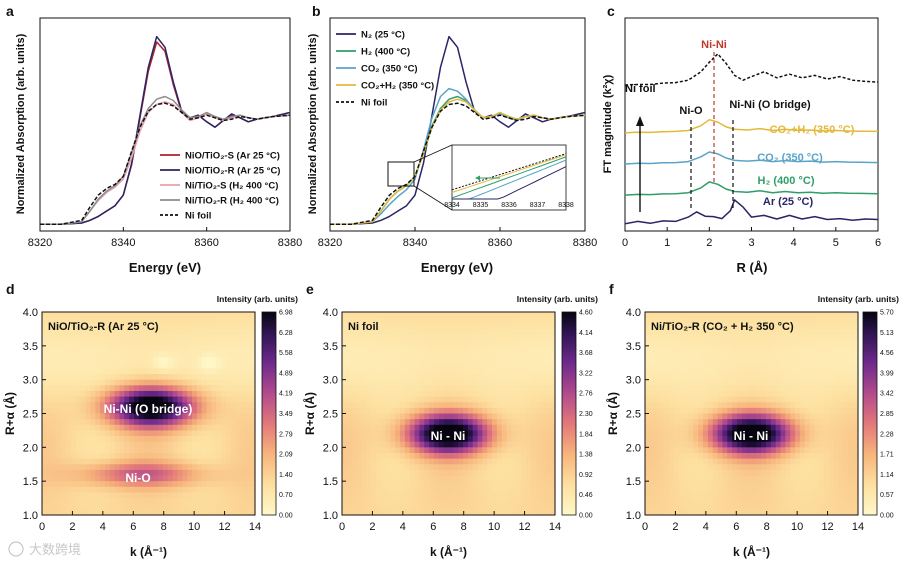 The width and height of the screenshot is (900, 565). What do you see at coordinates (794, 243) in the screenshot?
I see `x-tick-label-c: 4` at bounding box center [794, 243].